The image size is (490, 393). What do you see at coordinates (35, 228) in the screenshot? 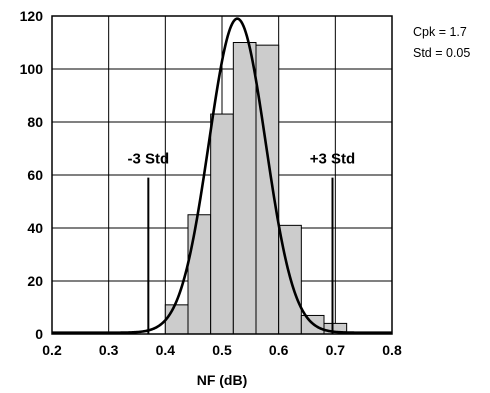
I see `y-tick-label-2: 40` at bounding box center [35, 228].